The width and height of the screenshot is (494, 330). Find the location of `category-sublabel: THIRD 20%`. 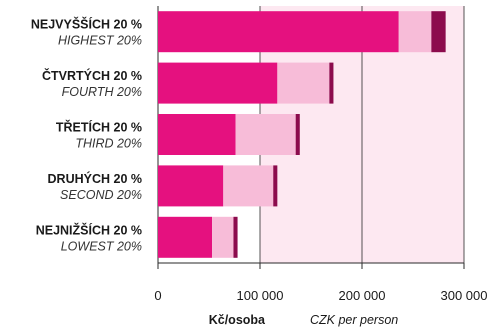

category-sublabel: THIRD 20% is located at coordinates (108, 144).